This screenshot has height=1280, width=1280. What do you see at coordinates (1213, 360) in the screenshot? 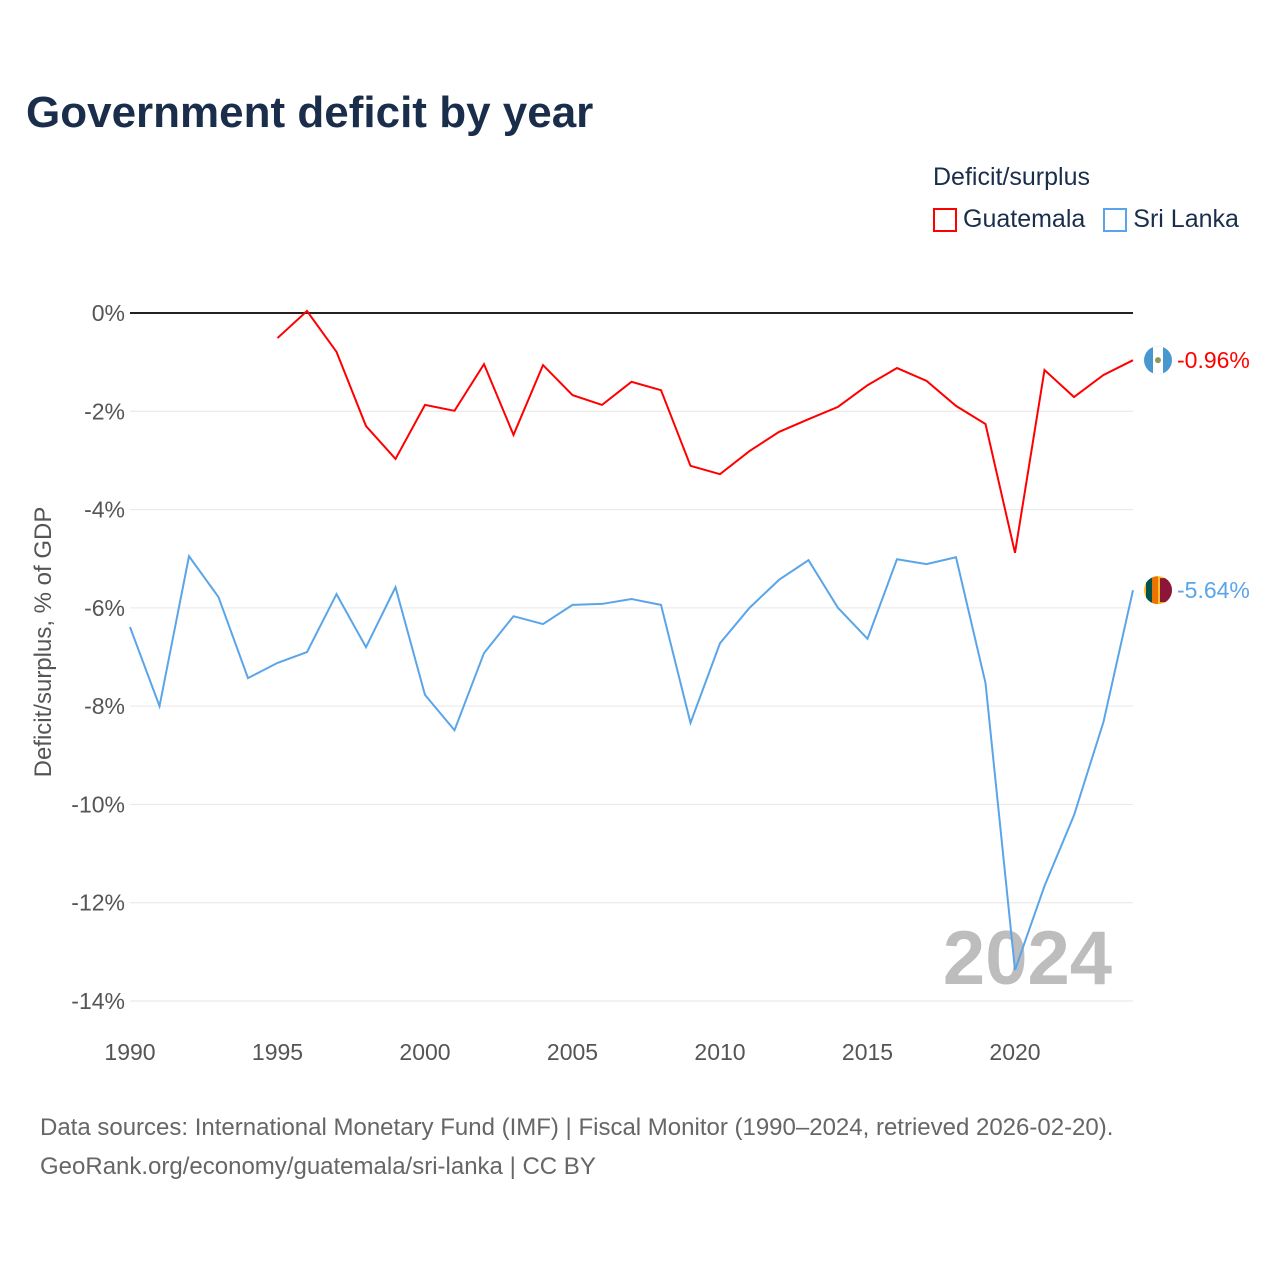
I see `end-value-label: -0.96%` at bounding box center [1213, 360].